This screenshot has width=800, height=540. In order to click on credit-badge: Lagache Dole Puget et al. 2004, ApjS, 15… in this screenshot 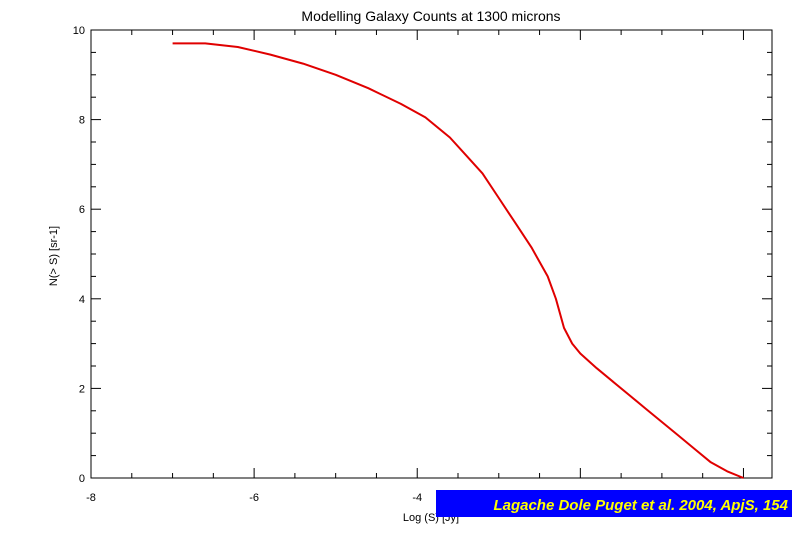, I will do `click(614, 503)`.